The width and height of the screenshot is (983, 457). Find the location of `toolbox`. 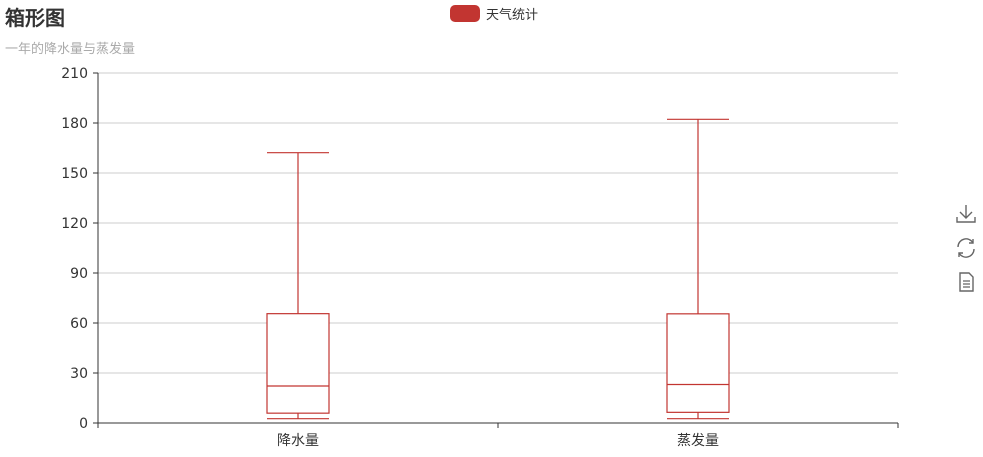

toolbox is located at coordinates (967, 253).